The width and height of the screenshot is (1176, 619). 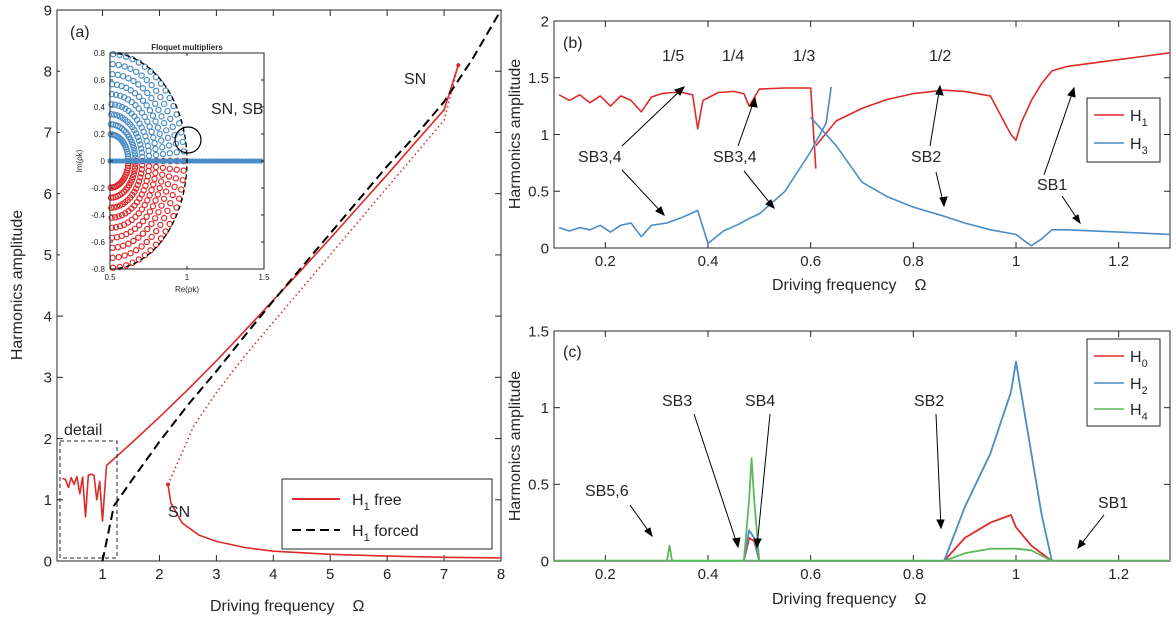 I want to click on panel-a-ytick-label: 6, so click(x=48, y=194).